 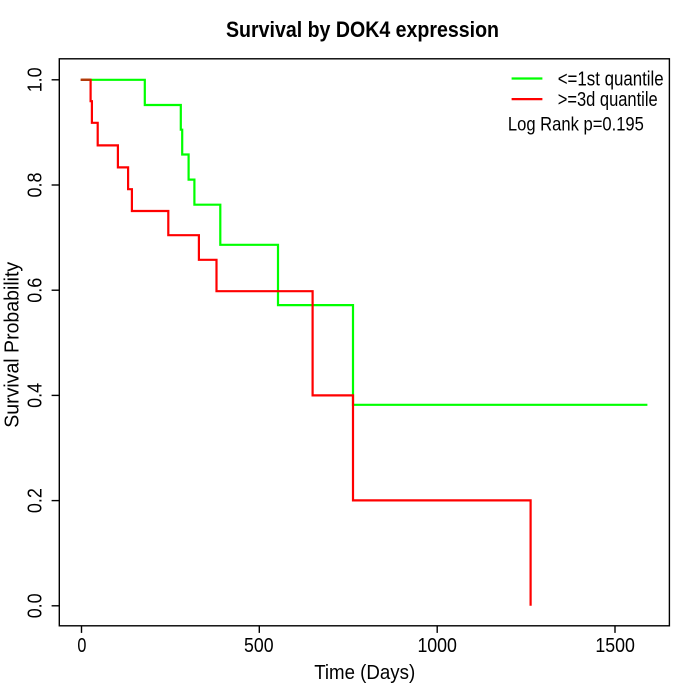 I want to click on svg-text: <=1st quantile, so click(x=611, y=79).